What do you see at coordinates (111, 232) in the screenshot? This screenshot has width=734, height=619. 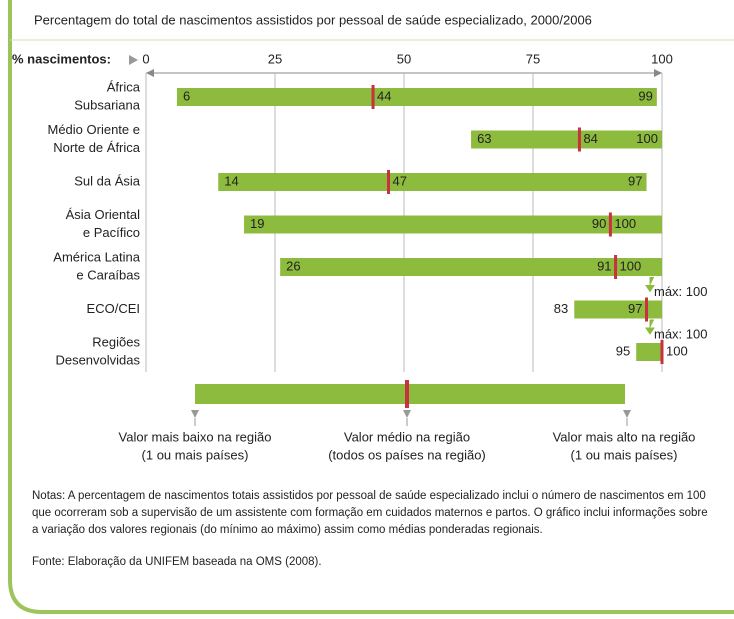 I see `category-label: e Pacífico` at bounding box center [111, 232].